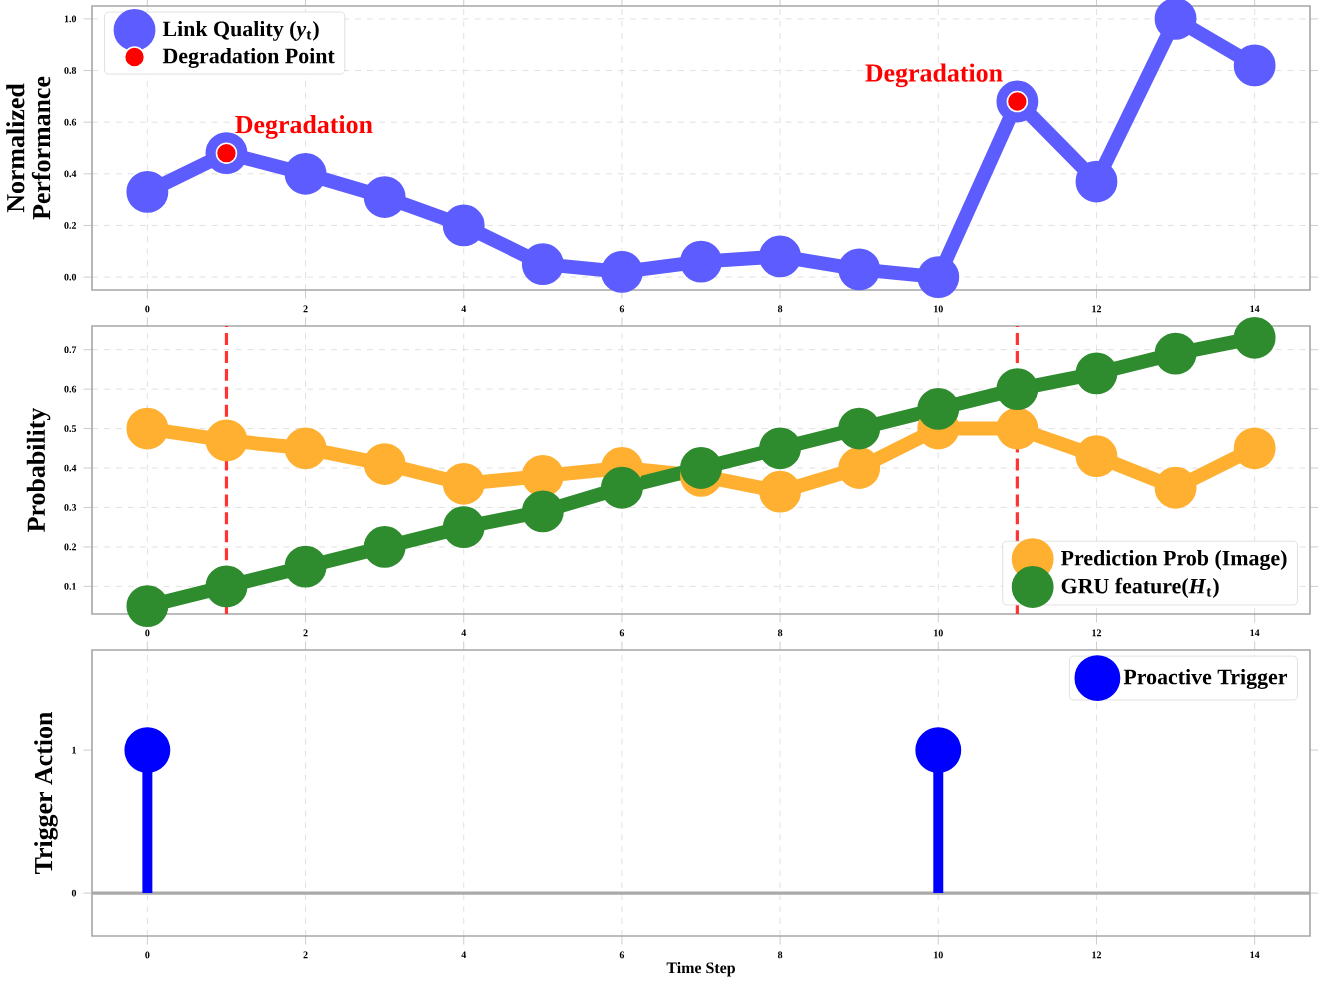 Image resolution: width=1318 pixels, height=992 pixels. What do you see at coordinates (46, 792) in the screenshot?
I see `y-axis-title: Trigger Action` at bounding box center [46, 792].